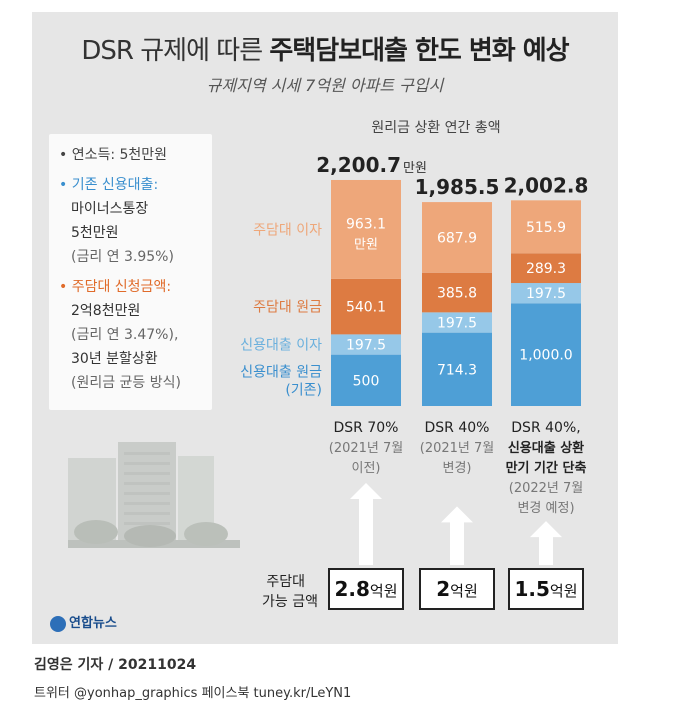 This screenshot has height=707, width=689. I want to click on category-label: DSR 40%,, so click(545, 428).